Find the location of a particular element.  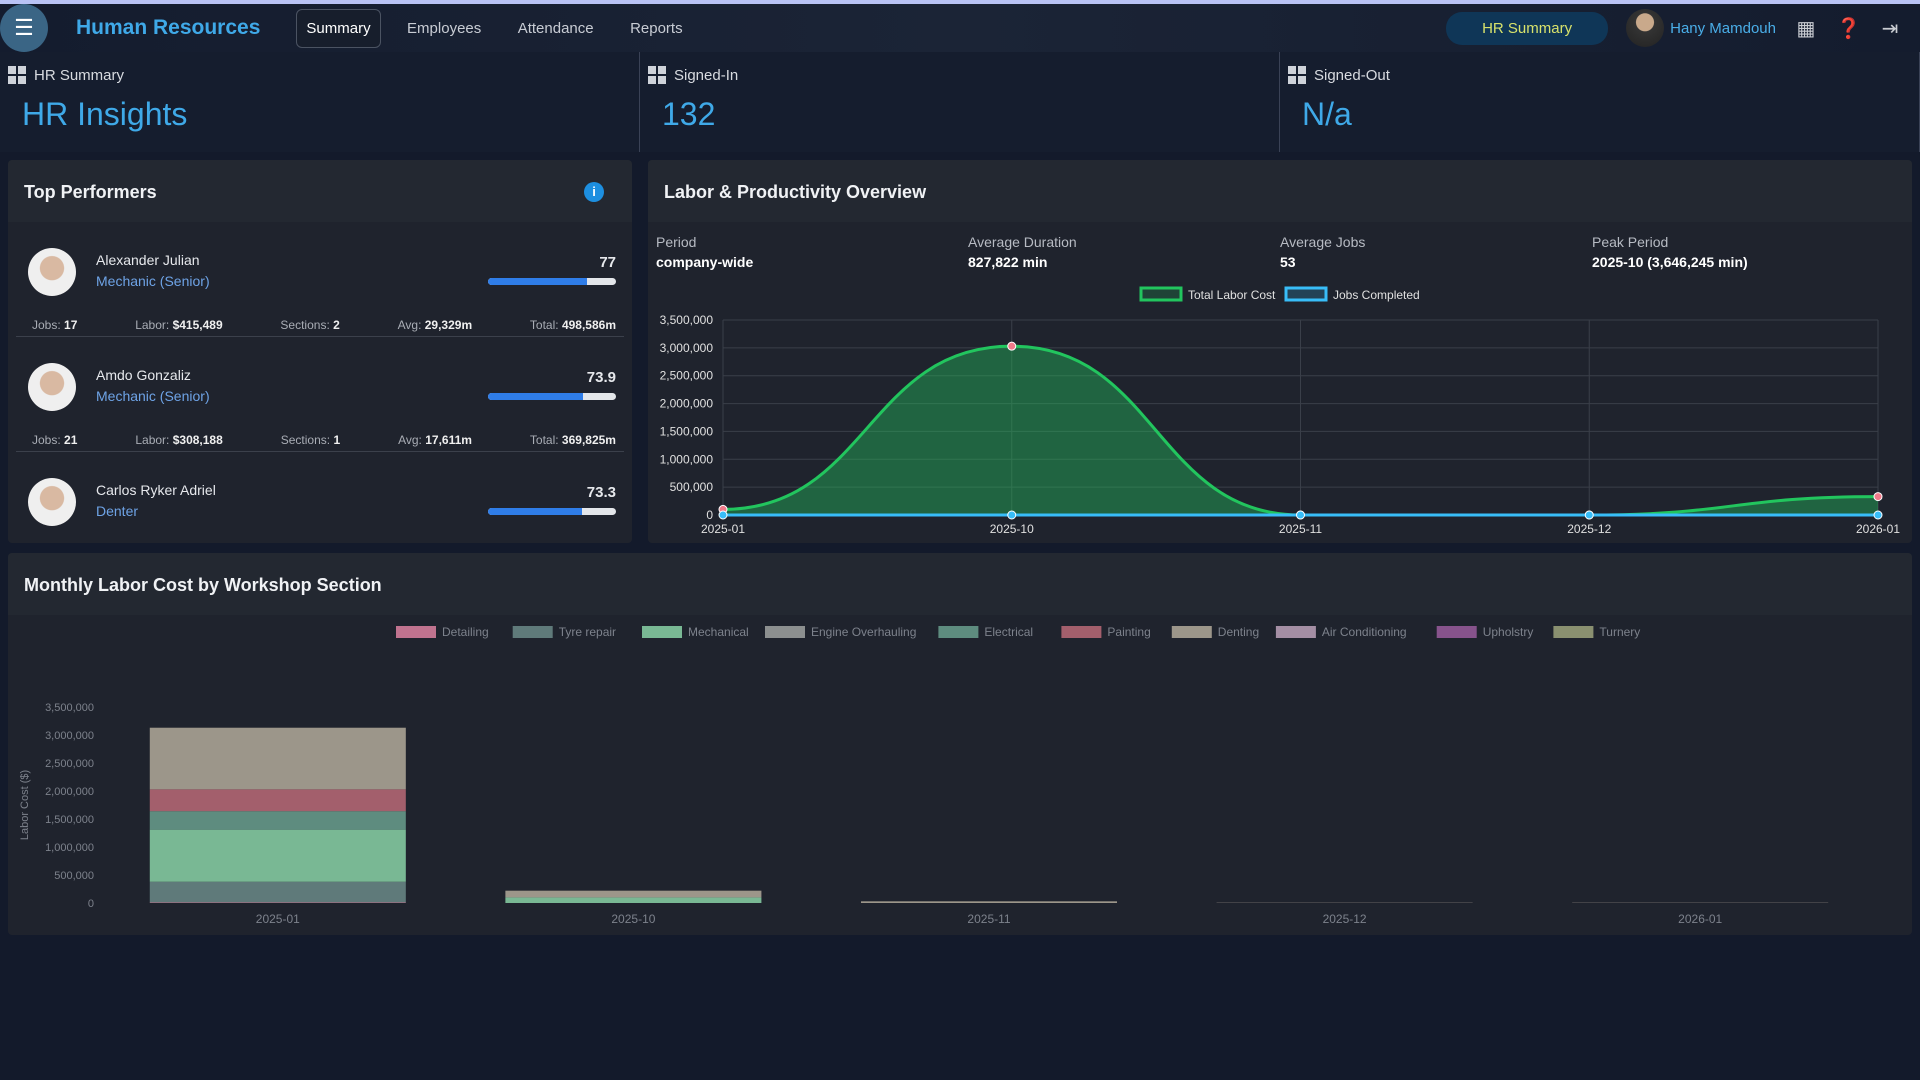

kpi-value: 827,822 min is located at coordinates (1008, 262).